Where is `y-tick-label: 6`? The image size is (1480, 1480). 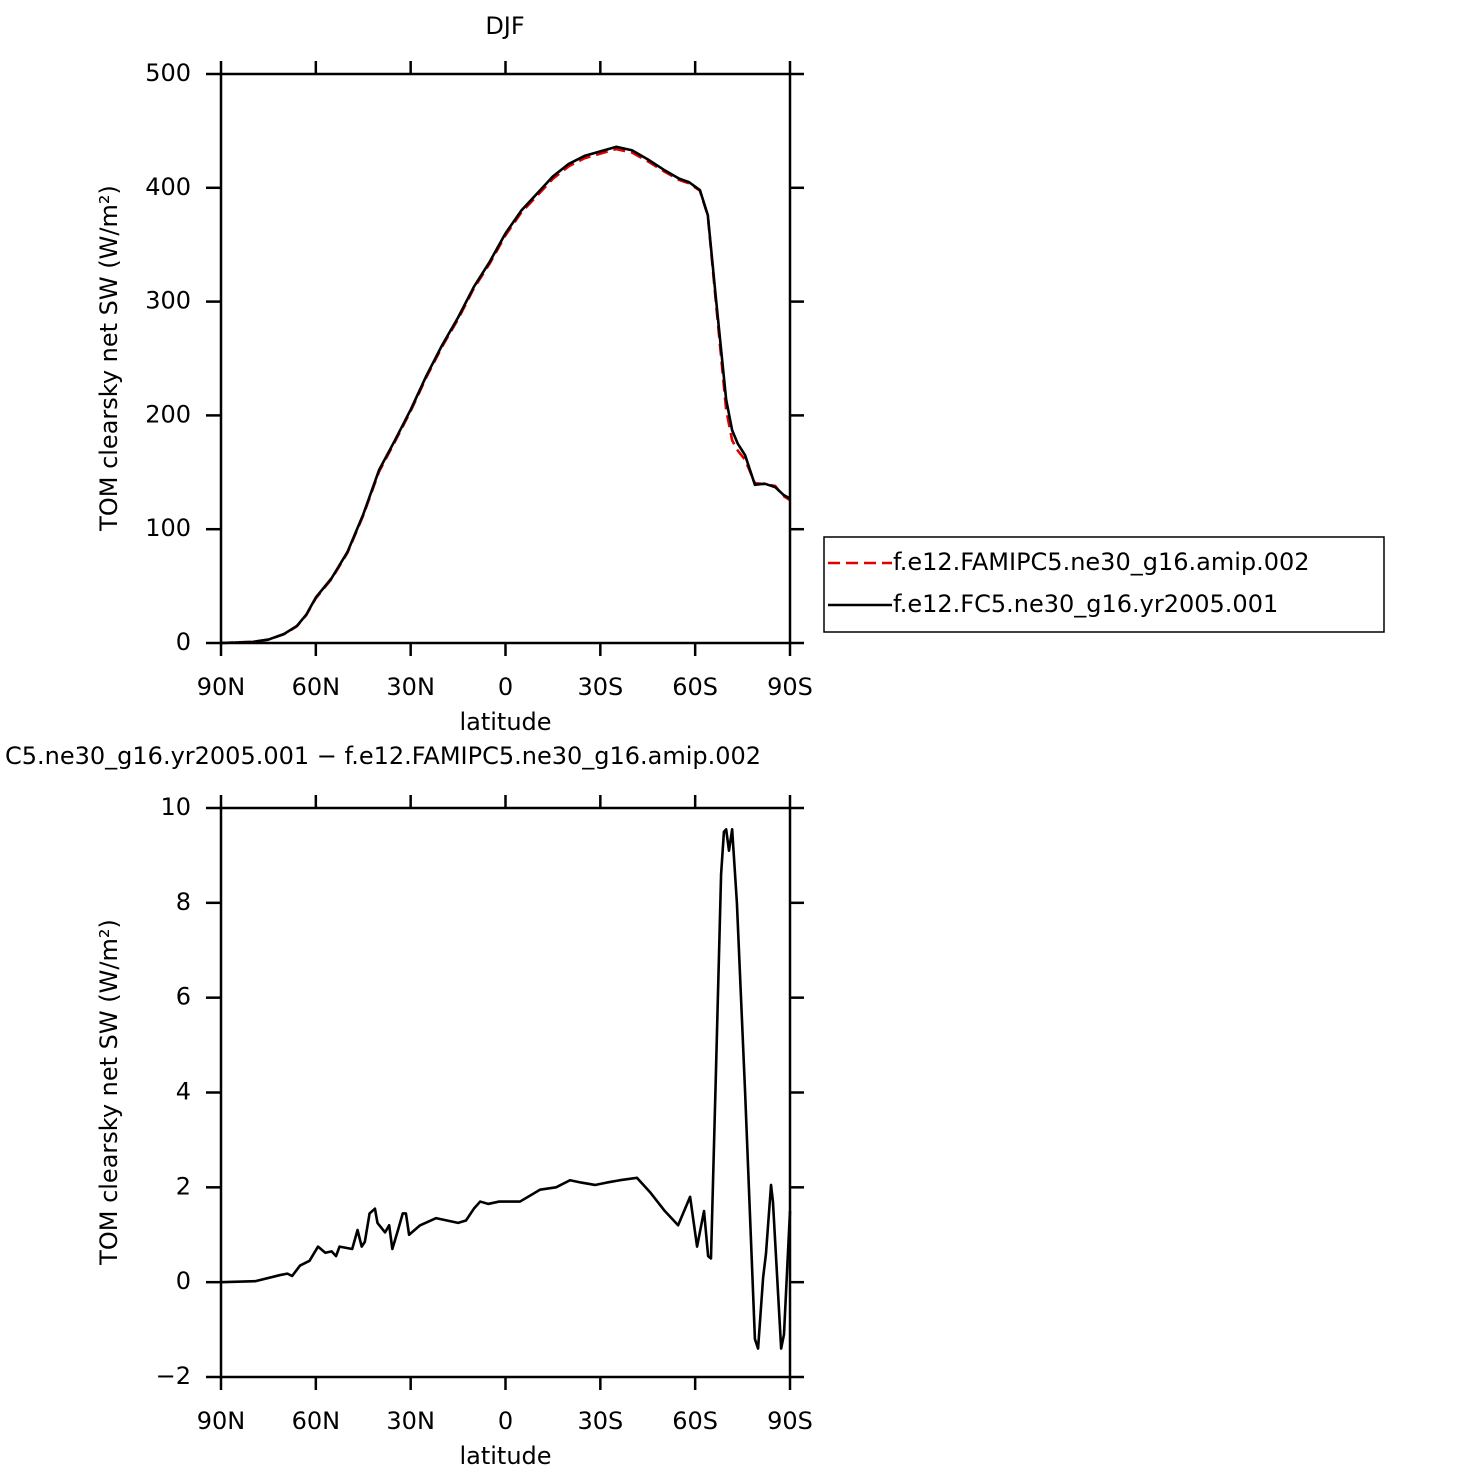
y-tick-label: 6 is located at coordinates (183, 997).